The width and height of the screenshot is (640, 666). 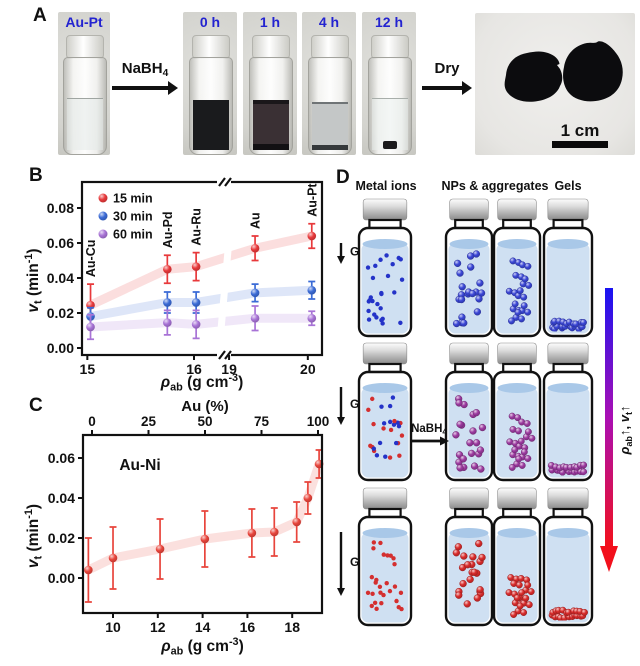 I want to click on vial-nps, so click(x=469, y=268).